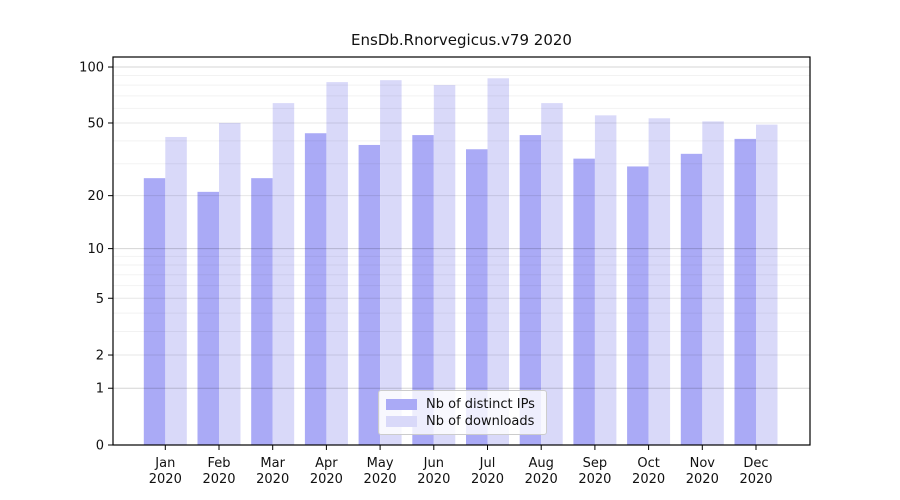  Describe the element at coordinates (605, 280) in the screenshot. I see `bar-downloads-sep` at that location.